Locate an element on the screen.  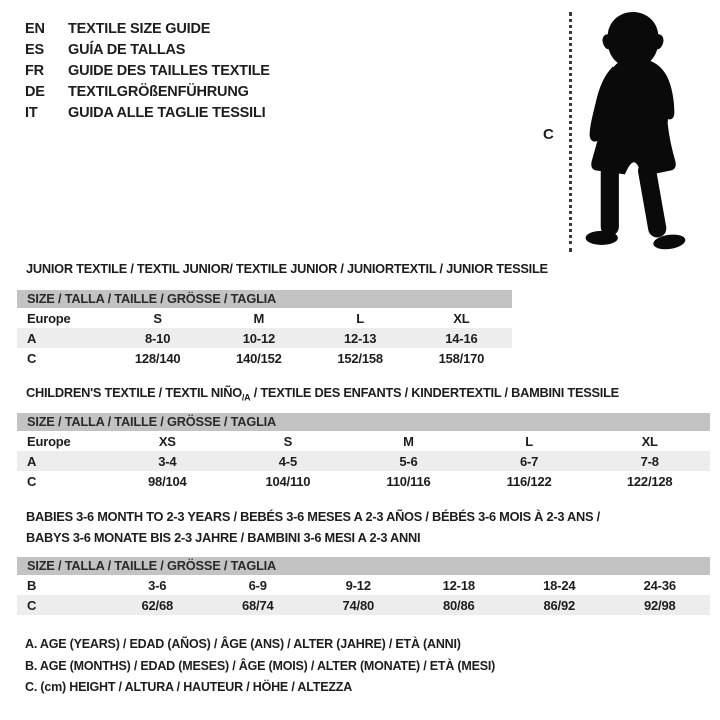
language-title: TEXTILGRÖßENFÜHRUNG is located at coordinates (158, 91).